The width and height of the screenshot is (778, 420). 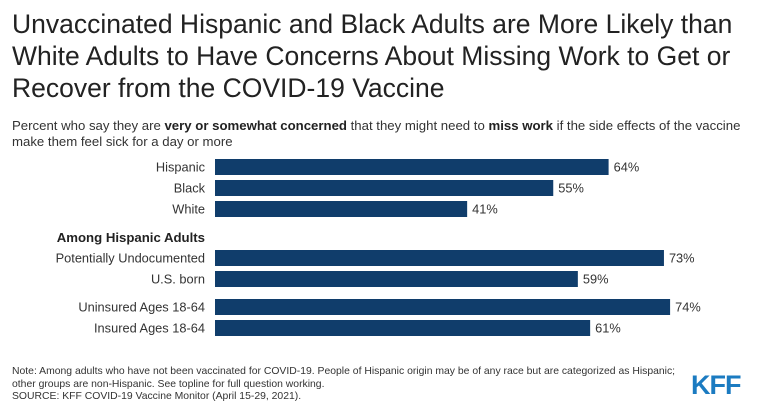 I want to click on subtitle-bold-1: very or somewhat concerned, so click(x=255, y=125).